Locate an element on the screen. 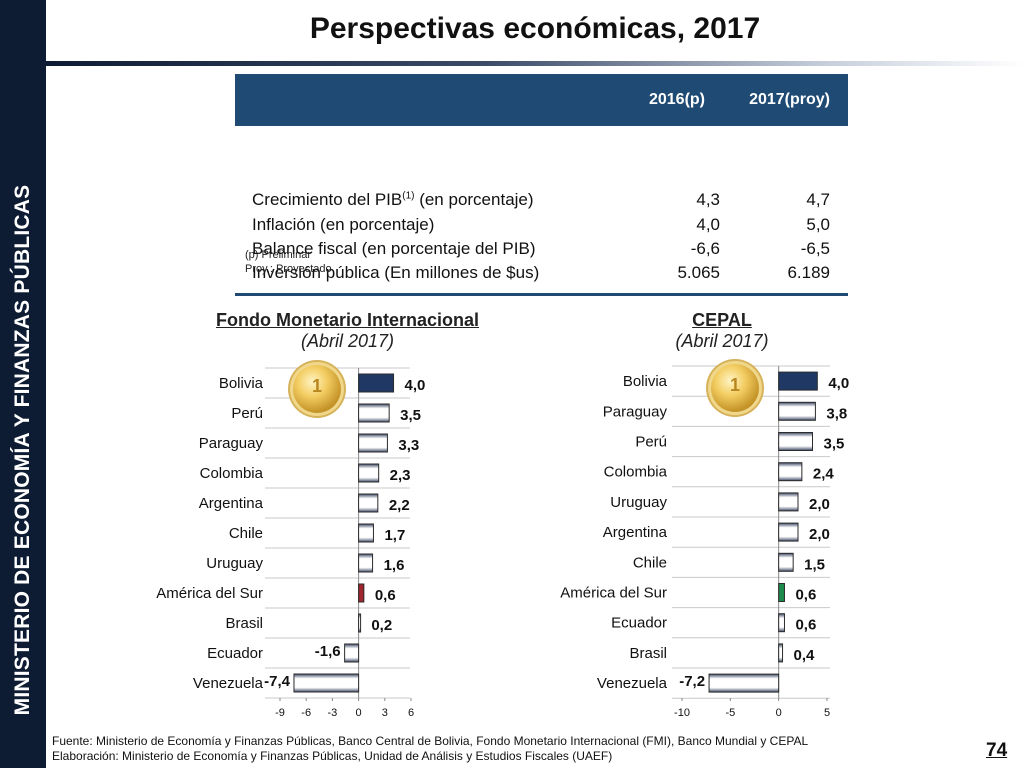 The image size is (1024, 768). imf-category-label: Chile is located at coordinates (246, 533).